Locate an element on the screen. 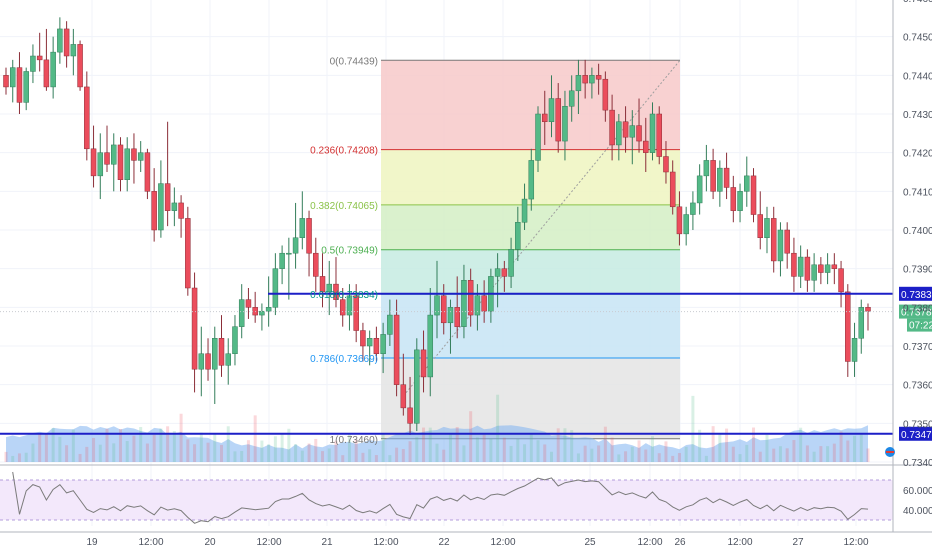 This screenshot has height=555, width=932. countdown-label: 07:22 is located at coordinates (920, 326).